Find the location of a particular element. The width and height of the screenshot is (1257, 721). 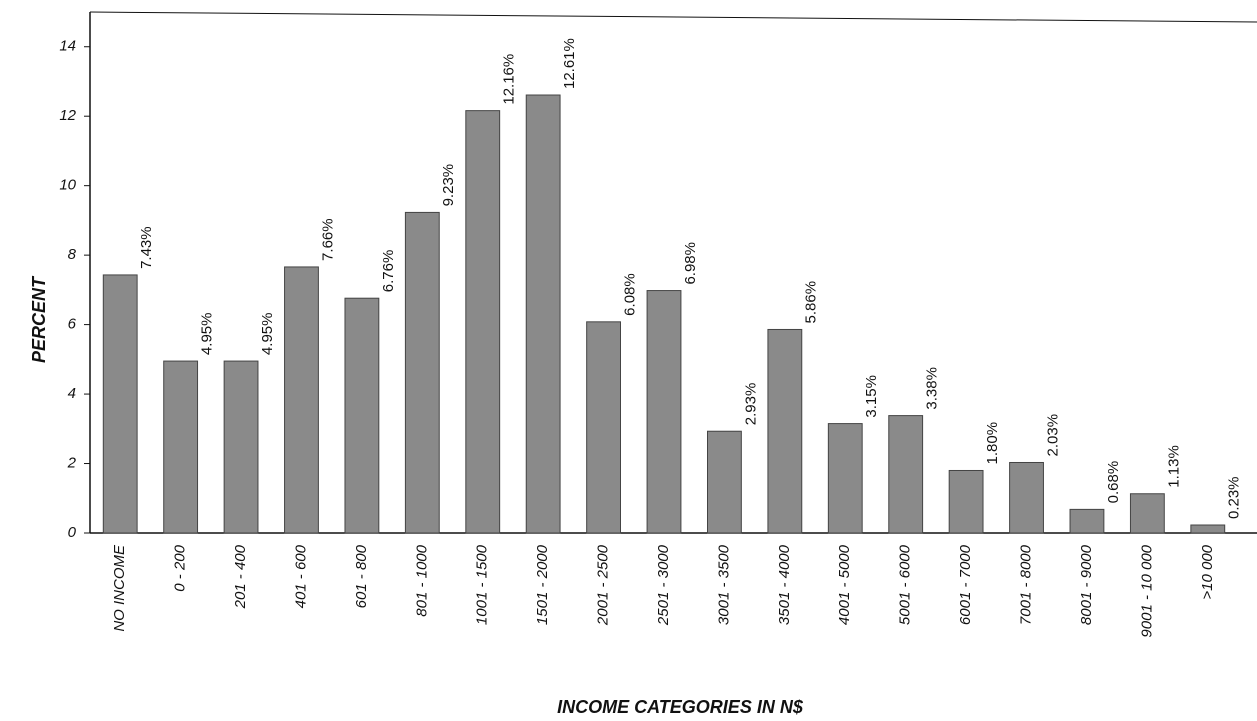

value-label: 1.13% is located at coordinates (1173, 466).